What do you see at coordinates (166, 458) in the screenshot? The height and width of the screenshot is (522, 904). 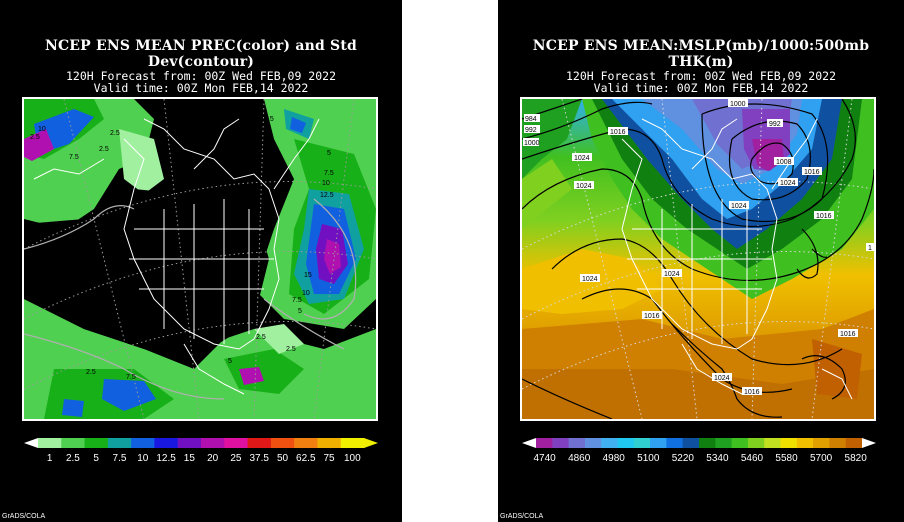 I see `colorbar-label: 12.5` at bounding box center [166, 458].